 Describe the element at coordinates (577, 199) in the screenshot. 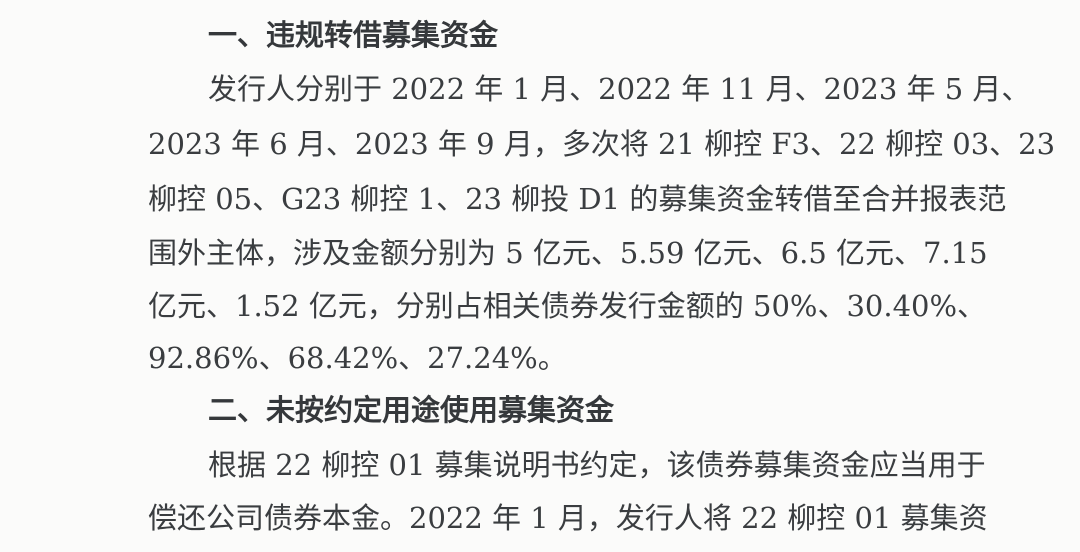

I see `paragraph-line: 柳控 05、G23 柳控 1、23 柳投 D1 的募集资金转借至合并报表范` at that location.